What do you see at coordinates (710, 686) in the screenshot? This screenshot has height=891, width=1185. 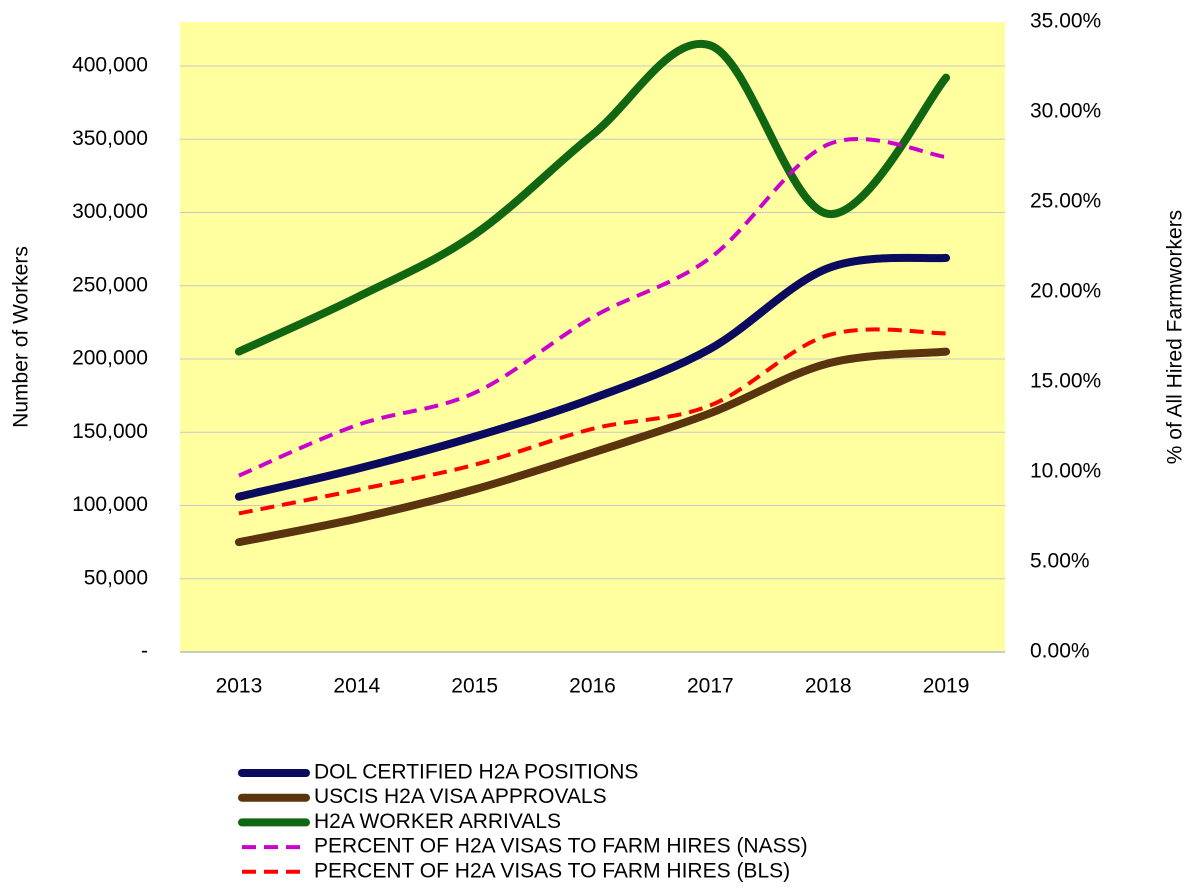 I see `x-tick-label: 2017` at bounding box center [710, 686].